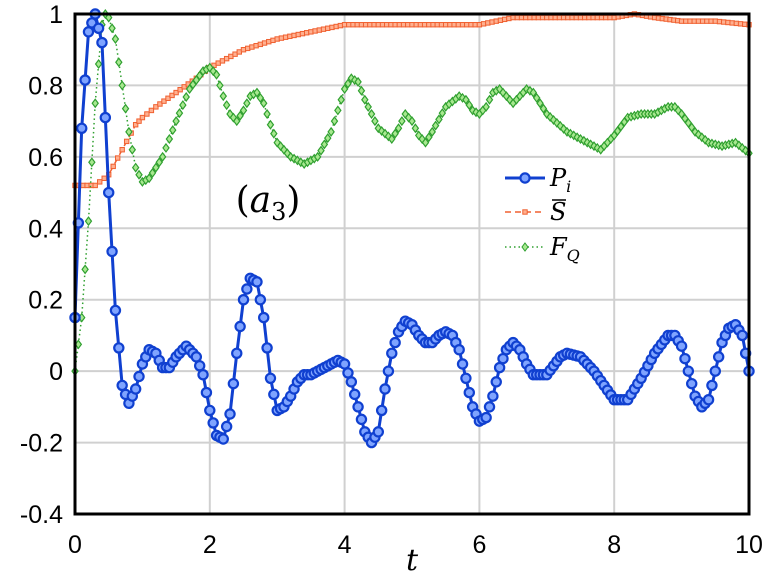  What do you see at coordinates (538, 180) in the screenshot?
I see `legend-item: Pi` at bounding box center [538, 180].